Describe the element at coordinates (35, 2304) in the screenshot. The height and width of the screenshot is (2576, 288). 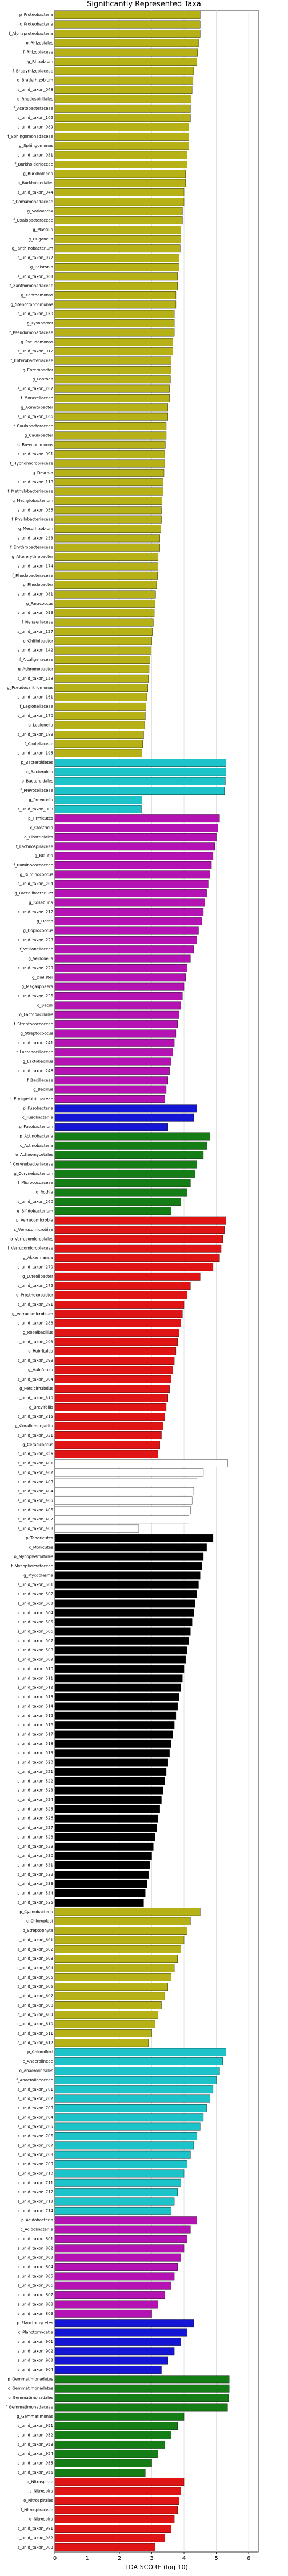
I see `bar-label: s_unid_taxon_808` at that location.